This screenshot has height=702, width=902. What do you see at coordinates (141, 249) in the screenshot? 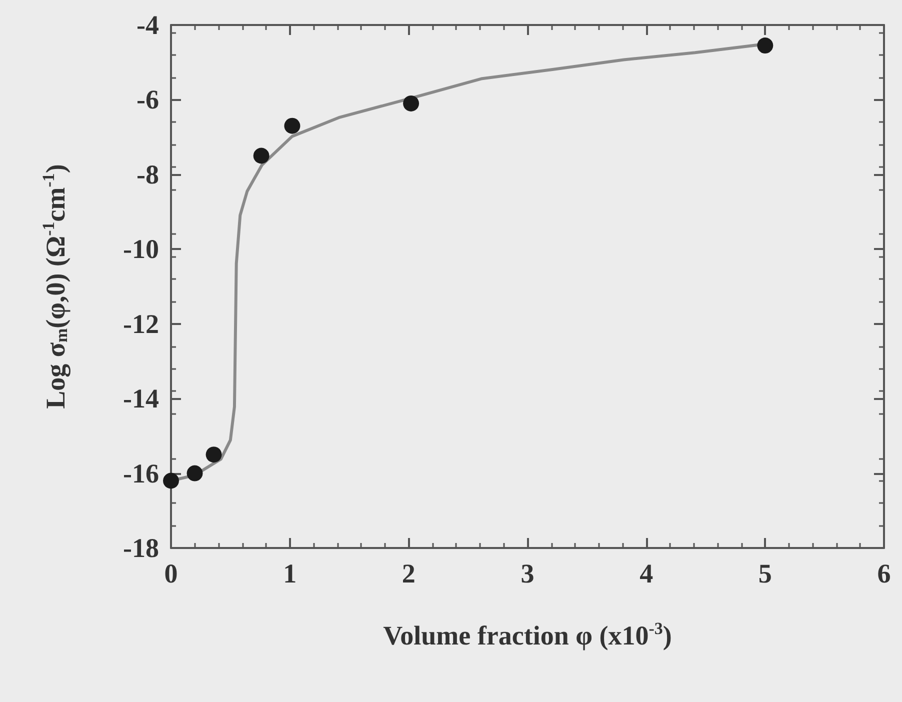
I see `y-tick-label: -10` at bounding box center [141, 249].